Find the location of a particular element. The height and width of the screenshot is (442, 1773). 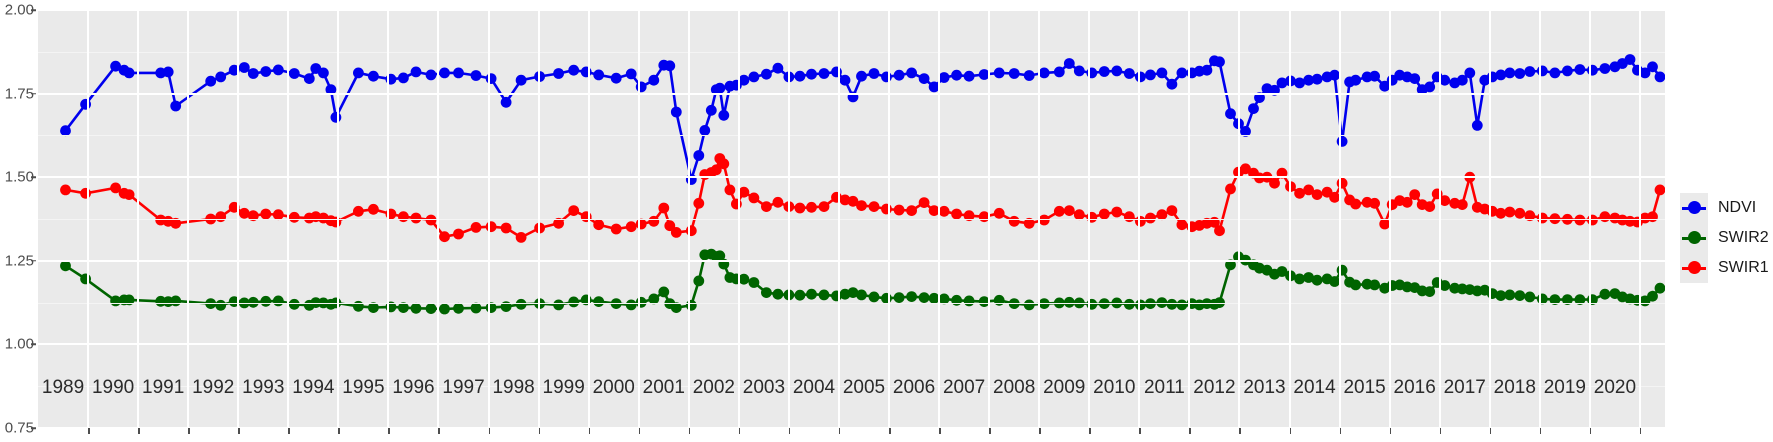

legend-label: SWIR2 is located at coordinates (1743, 237).